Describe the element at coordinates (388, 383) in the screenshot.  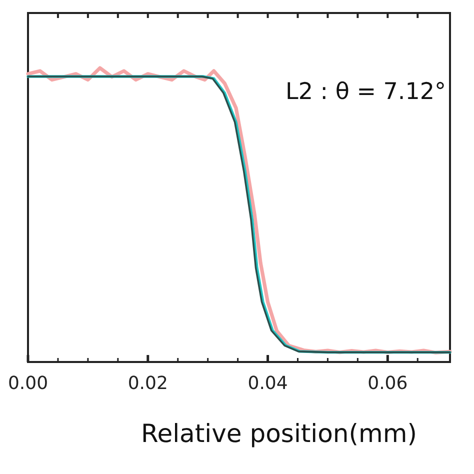
I see `x-tick-label: 0.06` at that location.